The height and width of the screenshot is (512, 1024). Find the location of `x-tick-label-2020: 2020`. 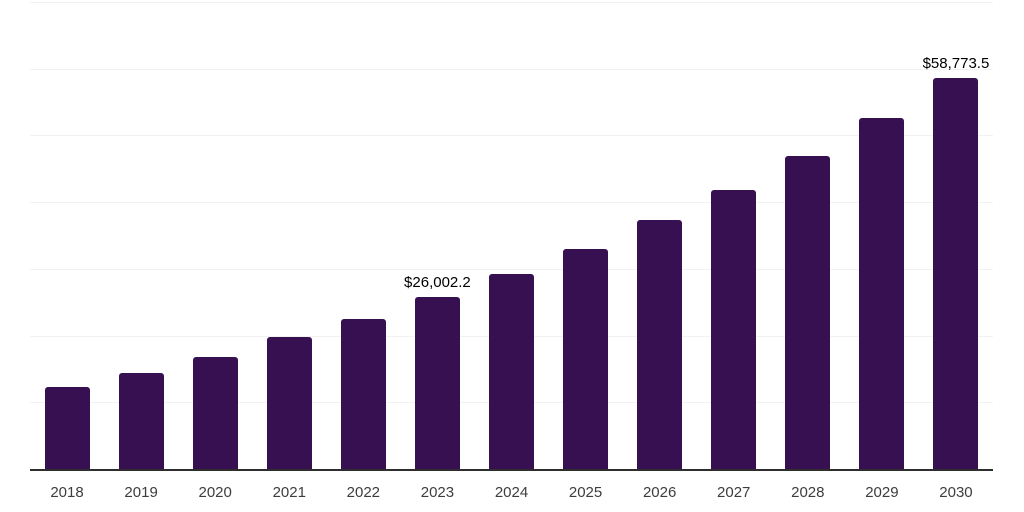

x-tick-label-2020: 2020 is located at coordinates (215, 492).